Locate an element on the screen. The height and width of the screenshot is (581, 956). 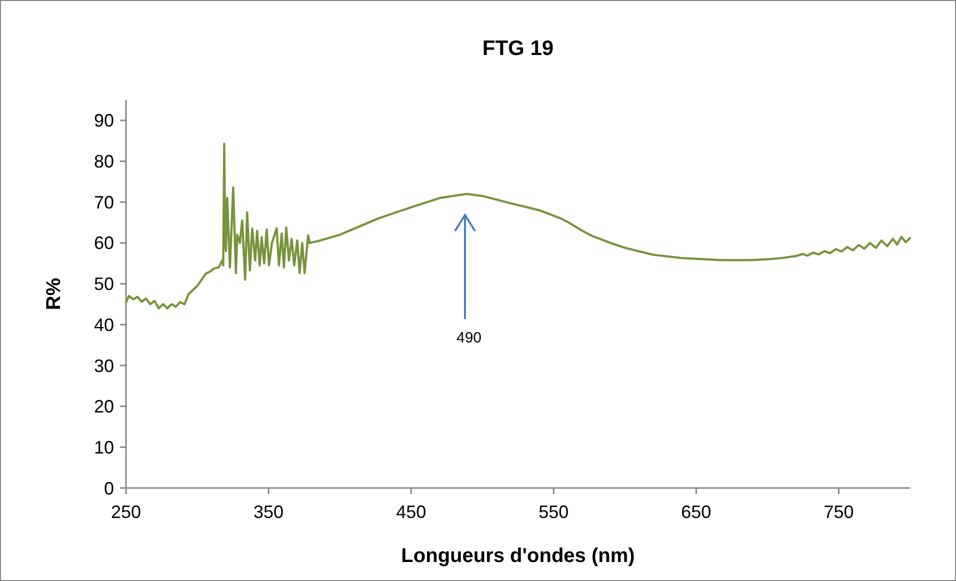
x-tick-label: 350 is located at coordinates (269, 512).